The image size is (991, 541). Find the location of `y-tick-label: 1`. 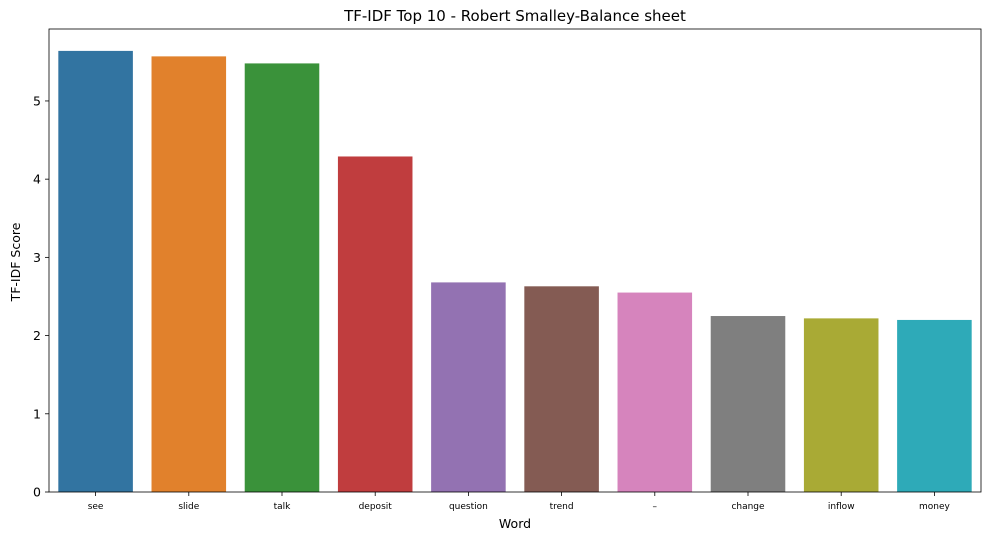

y-tick-label: 1 is located at coordinates (37, 413).